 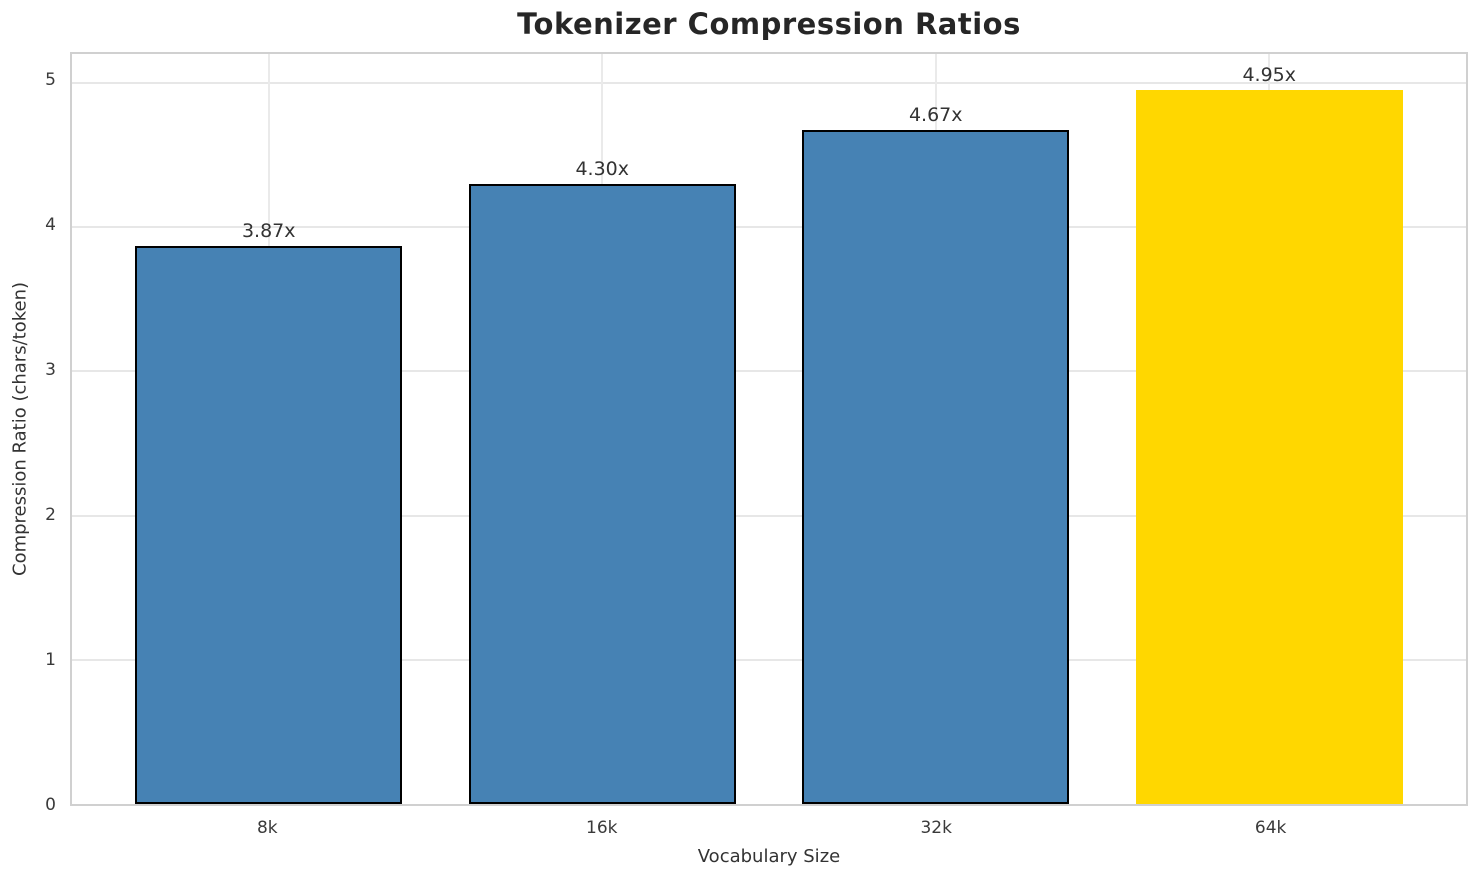 What do you see at coordinates (50, 805) in the screenshot?
I see `y-tick-label: 0` at bounding box center [50, 805].